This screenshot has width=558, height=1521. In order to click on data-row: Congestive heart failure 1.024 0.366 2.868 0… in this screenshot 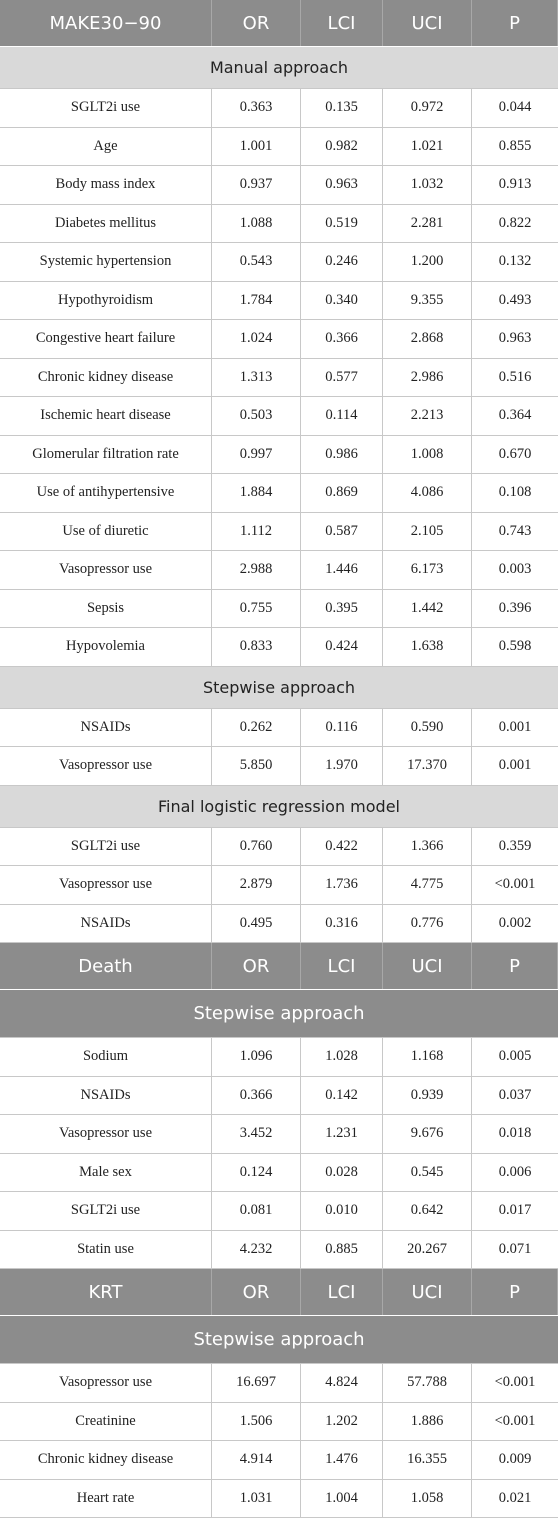, I will do `click(279, 339)`.